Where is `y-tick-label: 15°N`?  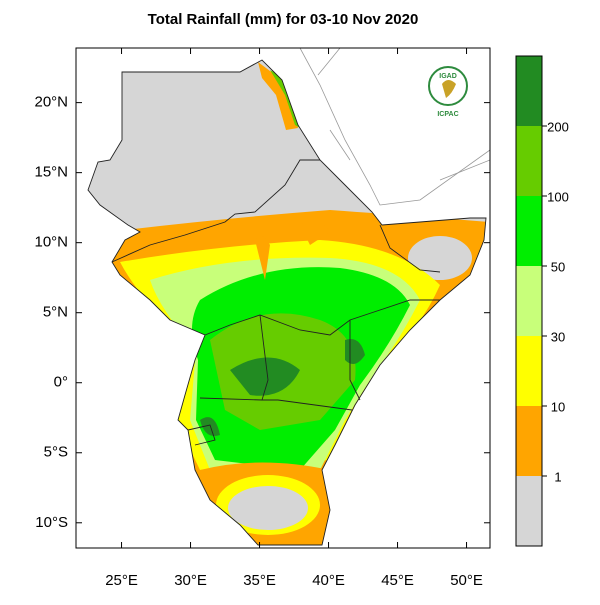 y-tick-label: 15°N is located at coordinates (51, 172).